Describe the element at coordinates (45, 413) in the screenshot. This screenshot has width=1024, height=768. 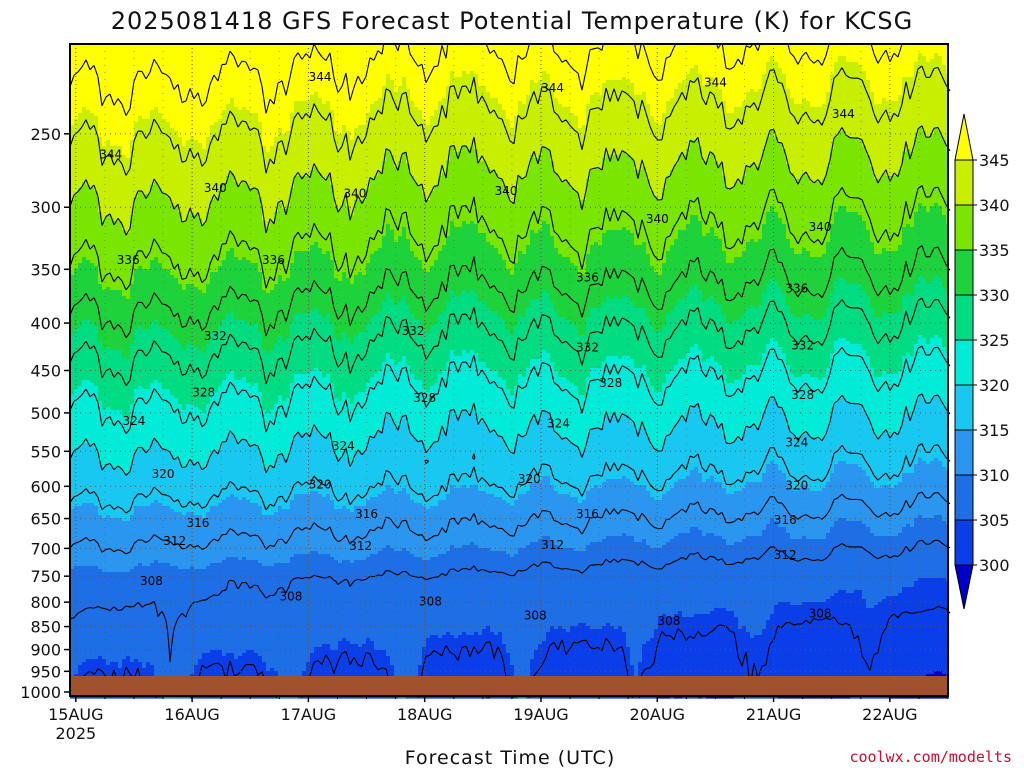
I see `y-tick-label: 500` at that location.